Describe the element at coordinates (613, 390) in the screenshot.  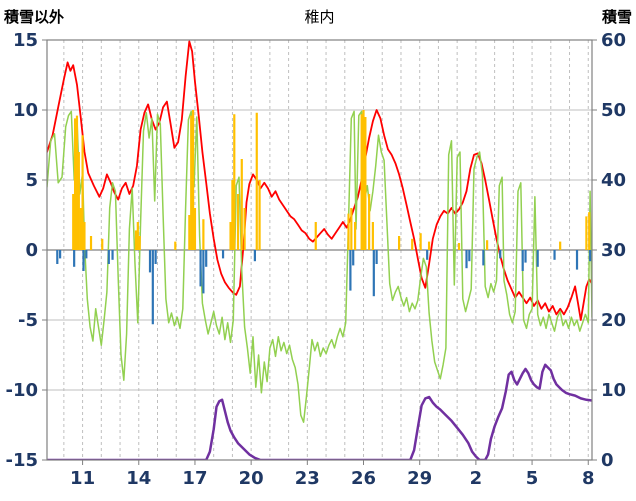
I see `right-y-tick-label: 10` at that location.